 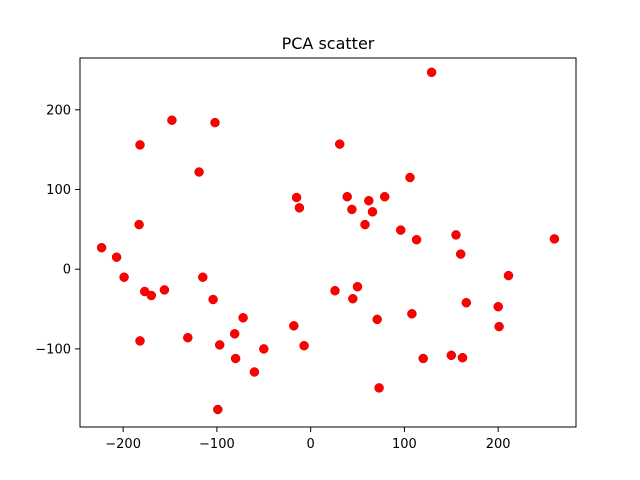 I want to click on x-axis-ticks: −200 −100 0 100 200, so click(x=308, y=439).